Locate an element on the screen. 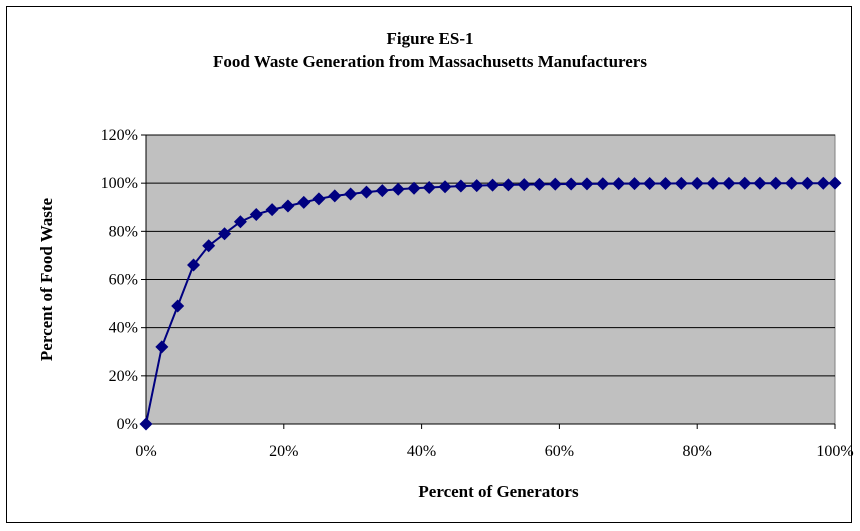  y-tick-label: 20% is located at coordinates (123, 376).